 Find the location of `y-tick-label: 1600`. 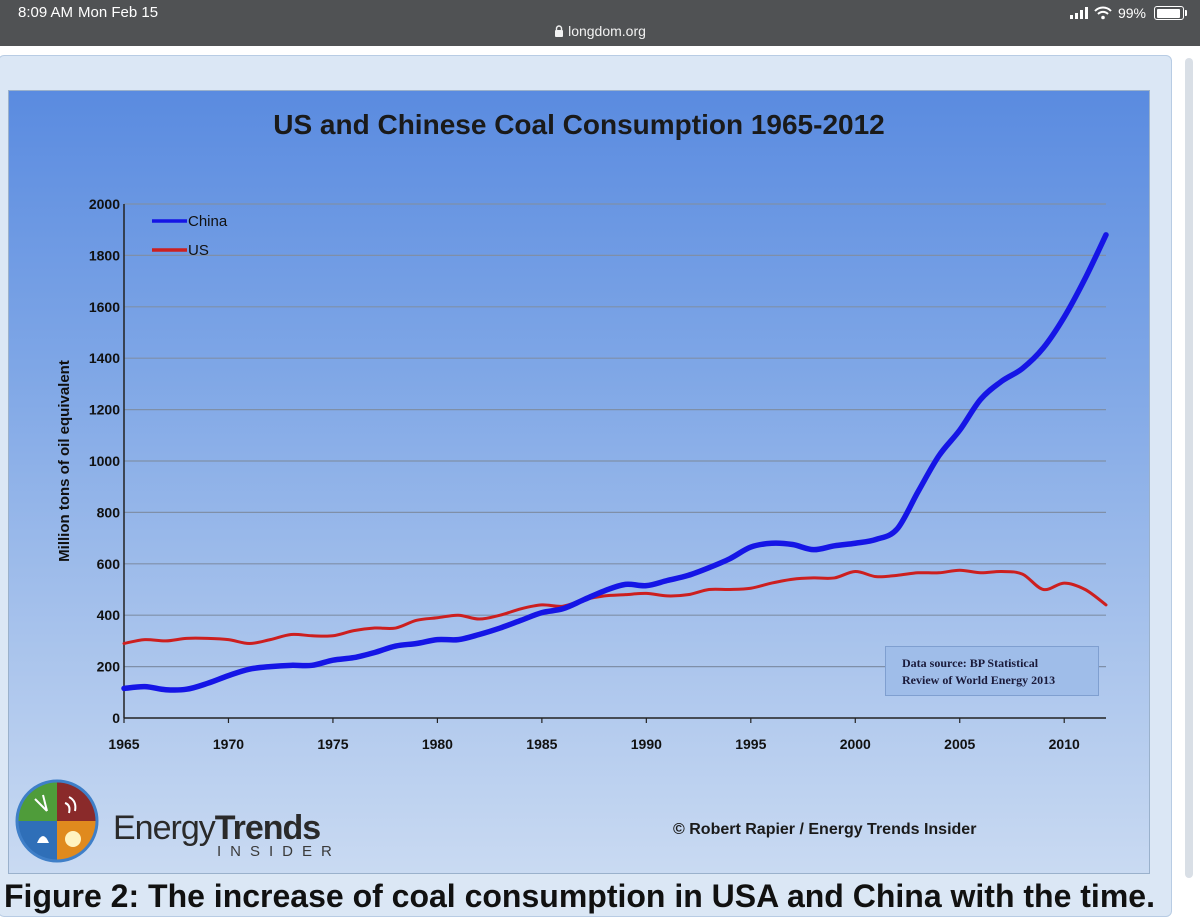

y-tick-label: 1600 is located at coordinates (104, 307).